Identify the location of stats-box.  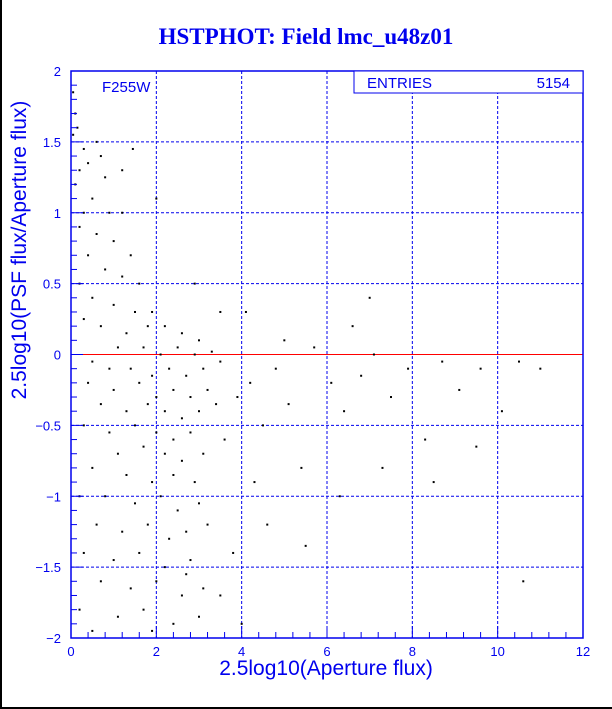
(468, 82).